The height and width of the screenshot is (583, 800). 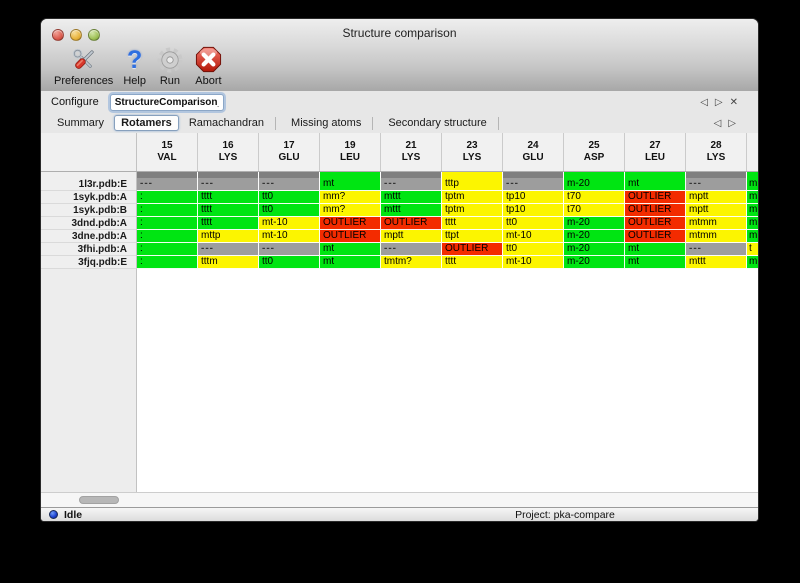 What do you see at coordinates (134, 66) in the screenshot?
I see `help-button: ? Help` at bounding box center [134, 66].